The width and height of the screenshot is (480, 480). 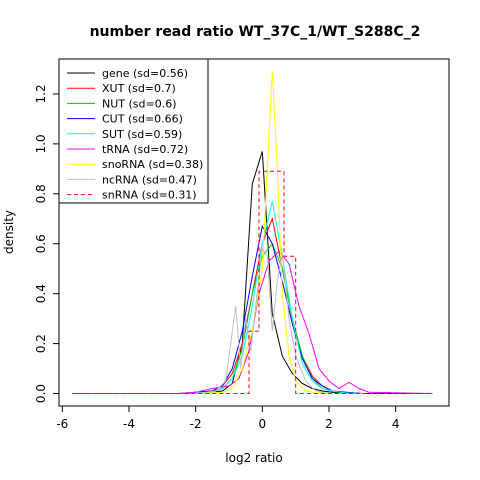 What do you see at coordinates (253, 458) in the screenshot?
I see `x-axis-label: log2 ratio` at bounding box center [253, 458].